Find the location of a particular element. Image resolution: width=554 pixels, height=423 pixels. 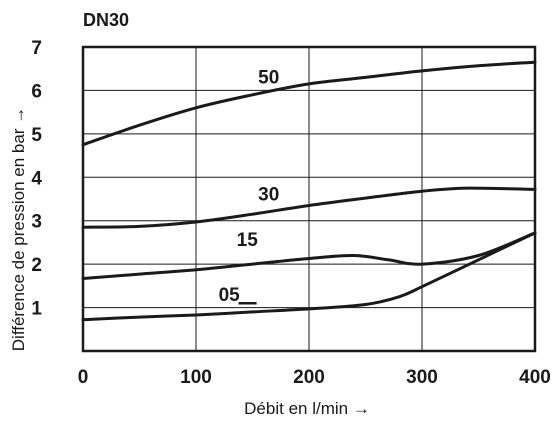

x-tick-labels: 0 100 200 300 400 is located at coordinates (314, 377).